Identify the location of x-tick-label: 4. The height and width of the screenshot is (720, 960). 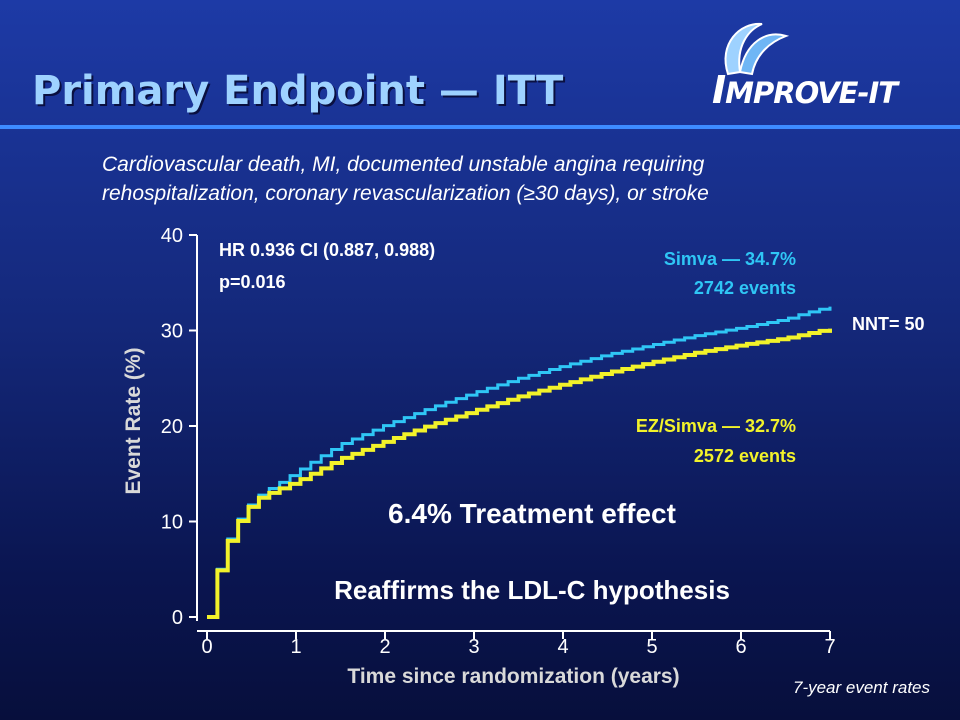
(562, 647).